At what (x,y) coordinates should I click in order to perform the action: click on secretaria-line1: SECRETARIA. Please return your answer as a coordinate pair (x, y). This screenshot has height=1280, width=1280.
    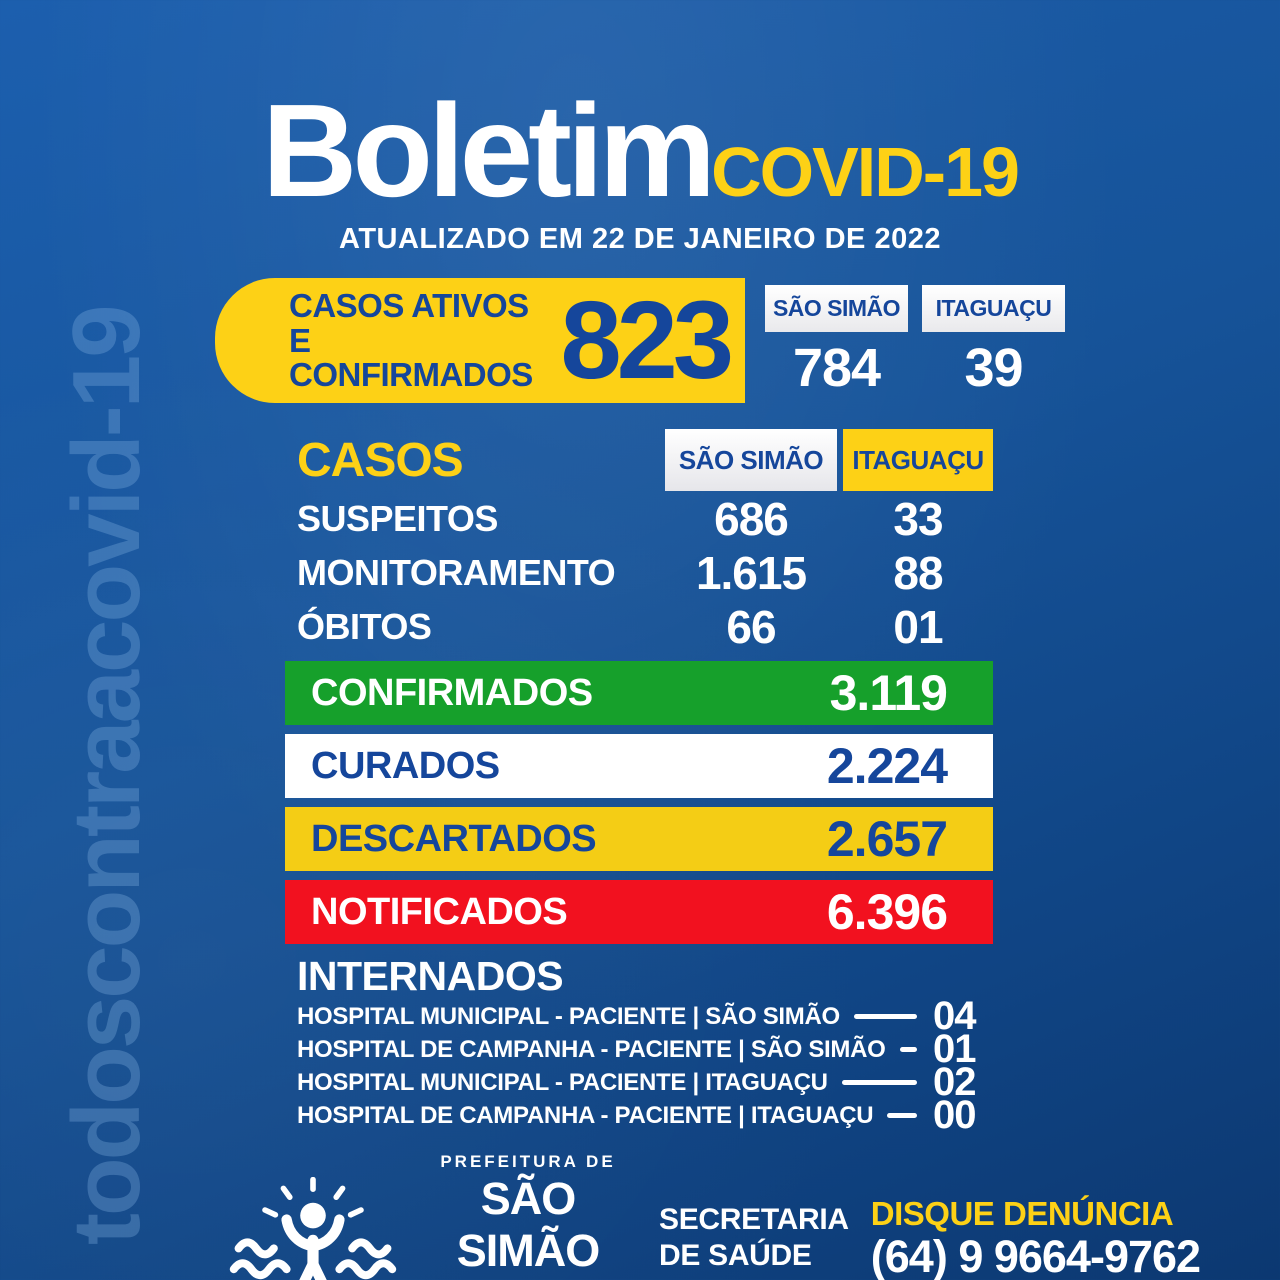
    Looking at the image, I should click on (754, 1219).